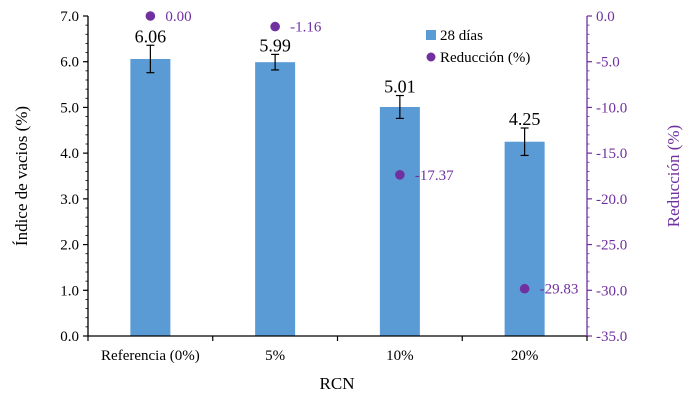 The width and height of the screenshot is (698, 395). What do you see at coordinates (337, 383) in the screenshot?
I see `x-axis-title: RCN` at bounding box center [337, 383].